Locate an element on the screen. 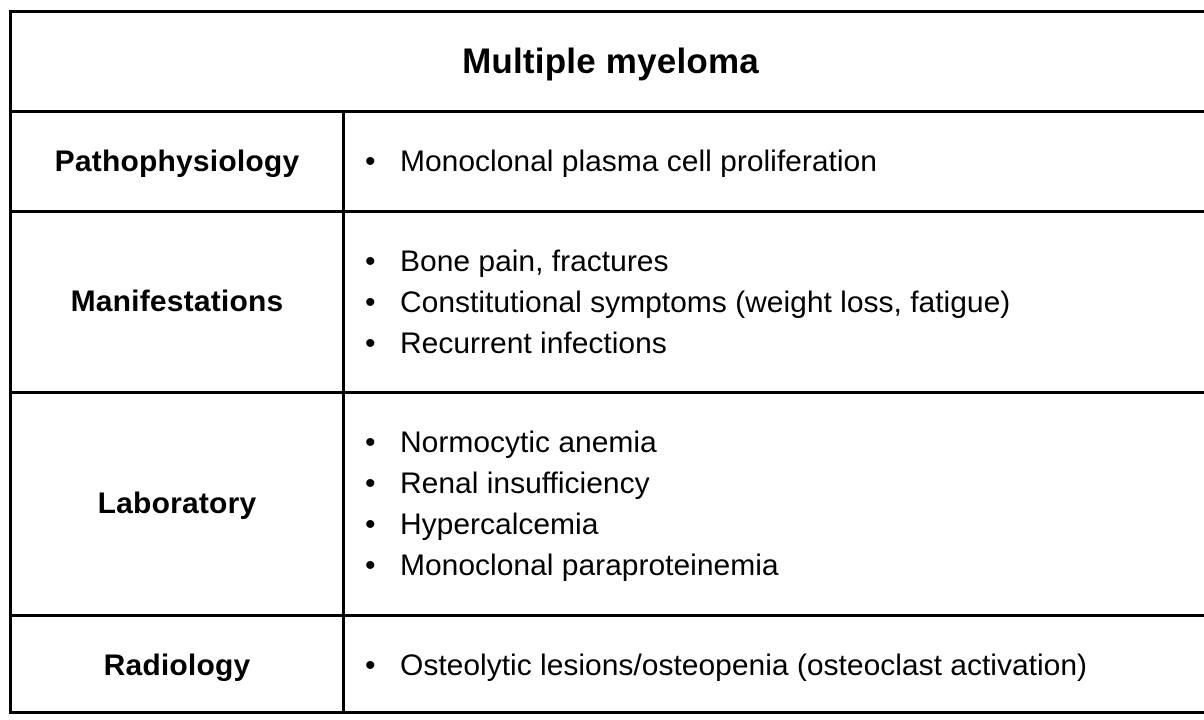 Image resolution: width=1204 pixels, height=720 pixels. row-label: Laboratory is located at coordinates (177, 503).